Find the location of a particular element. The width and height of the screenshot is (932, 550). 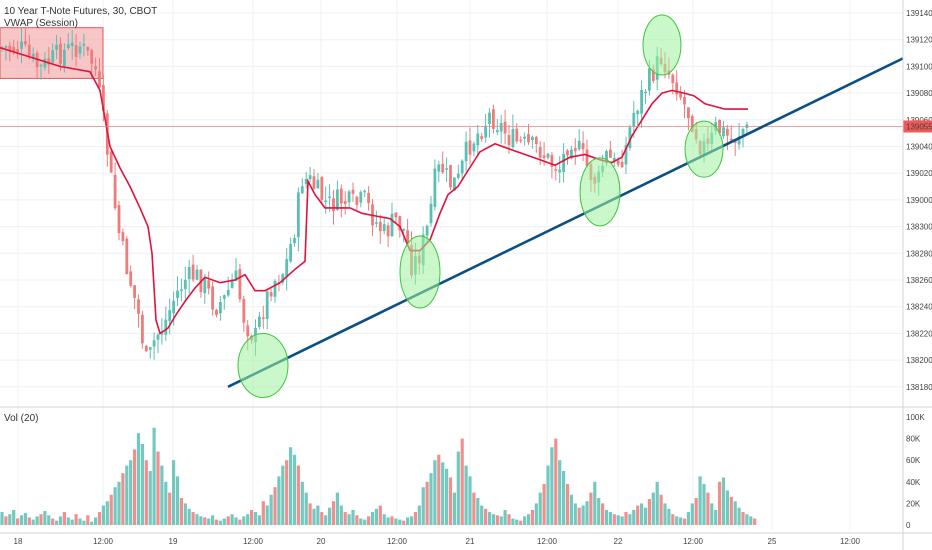

price-tick-label: 139000 is located at coordinates (919, 200).